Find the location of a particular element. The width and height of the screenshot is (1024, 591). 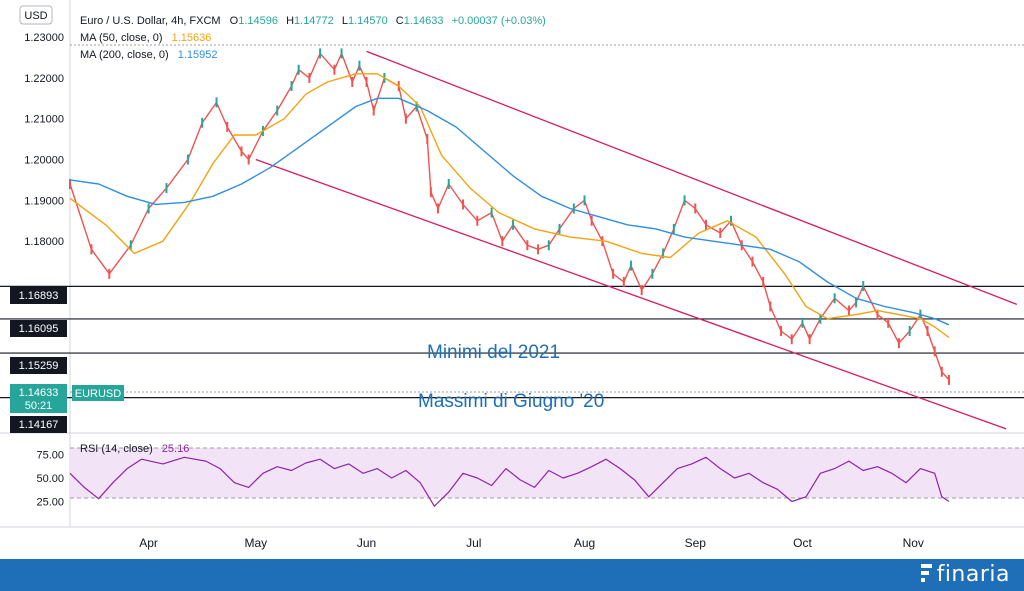

ma50-legend: MA (50, close, 0) 1.15636 is located at coordinates (145, 38).